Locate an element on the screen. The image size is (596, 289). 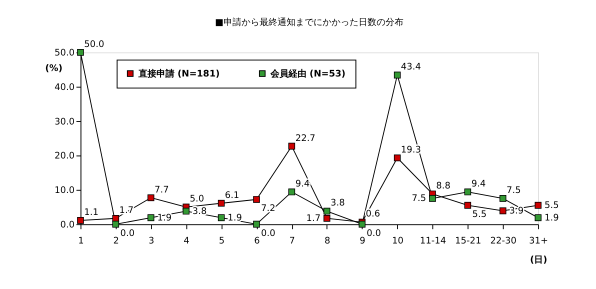
y-tick-label: 30.0 is located at coordinates (64, 122).